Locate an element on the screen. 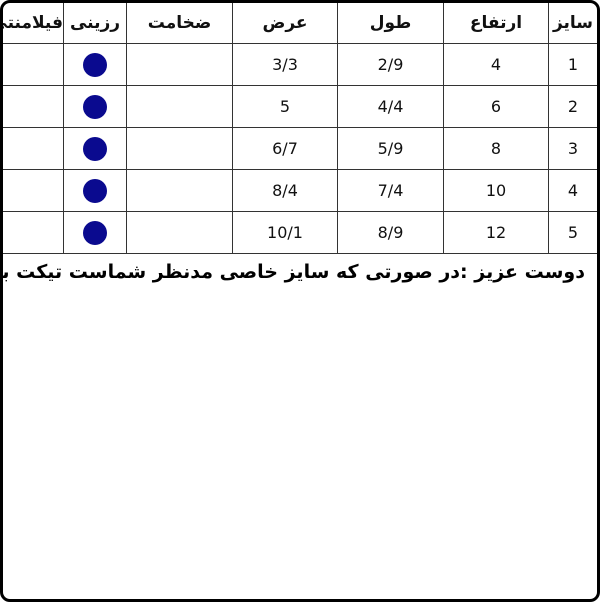 The width and height of the screenshot is (600, 602). cell-width: 8/4 is located at coordinates (285, 190).